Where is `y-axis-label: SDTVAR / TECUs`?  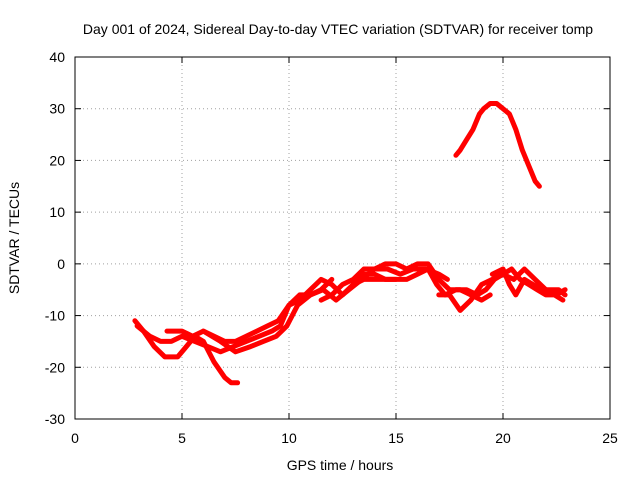 y-axis-label: SDTVAR / TECUs is located at coordinates (14, 238).